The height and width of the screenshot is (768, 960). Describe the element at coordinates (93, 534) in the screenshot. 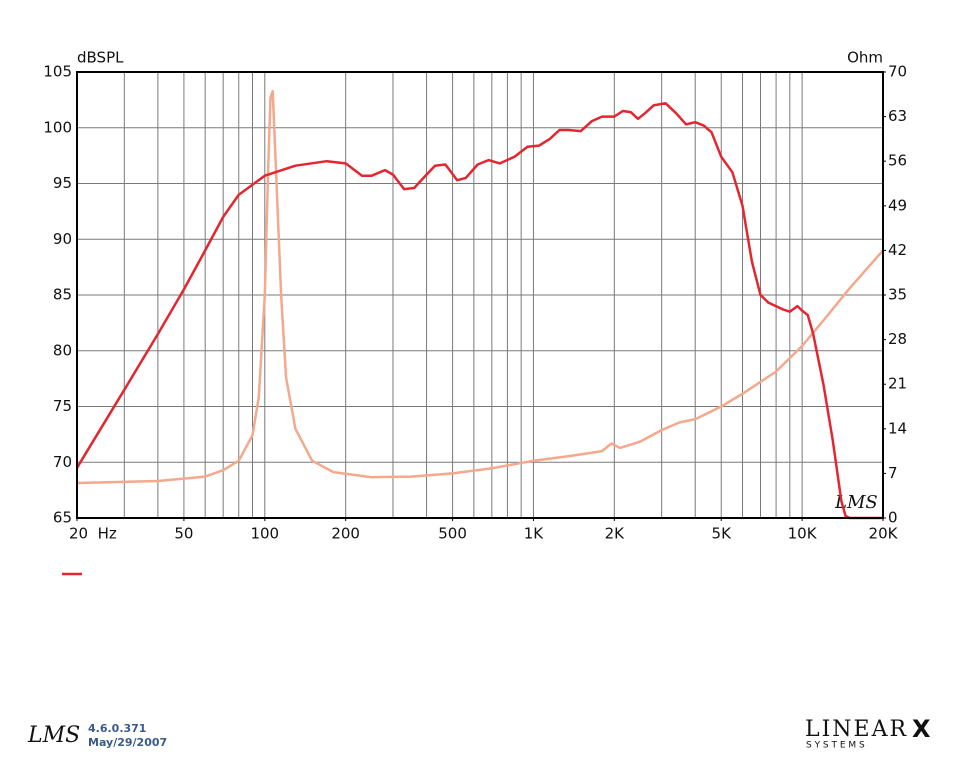

I see `x-tick-label: 20 Hz` at that location.